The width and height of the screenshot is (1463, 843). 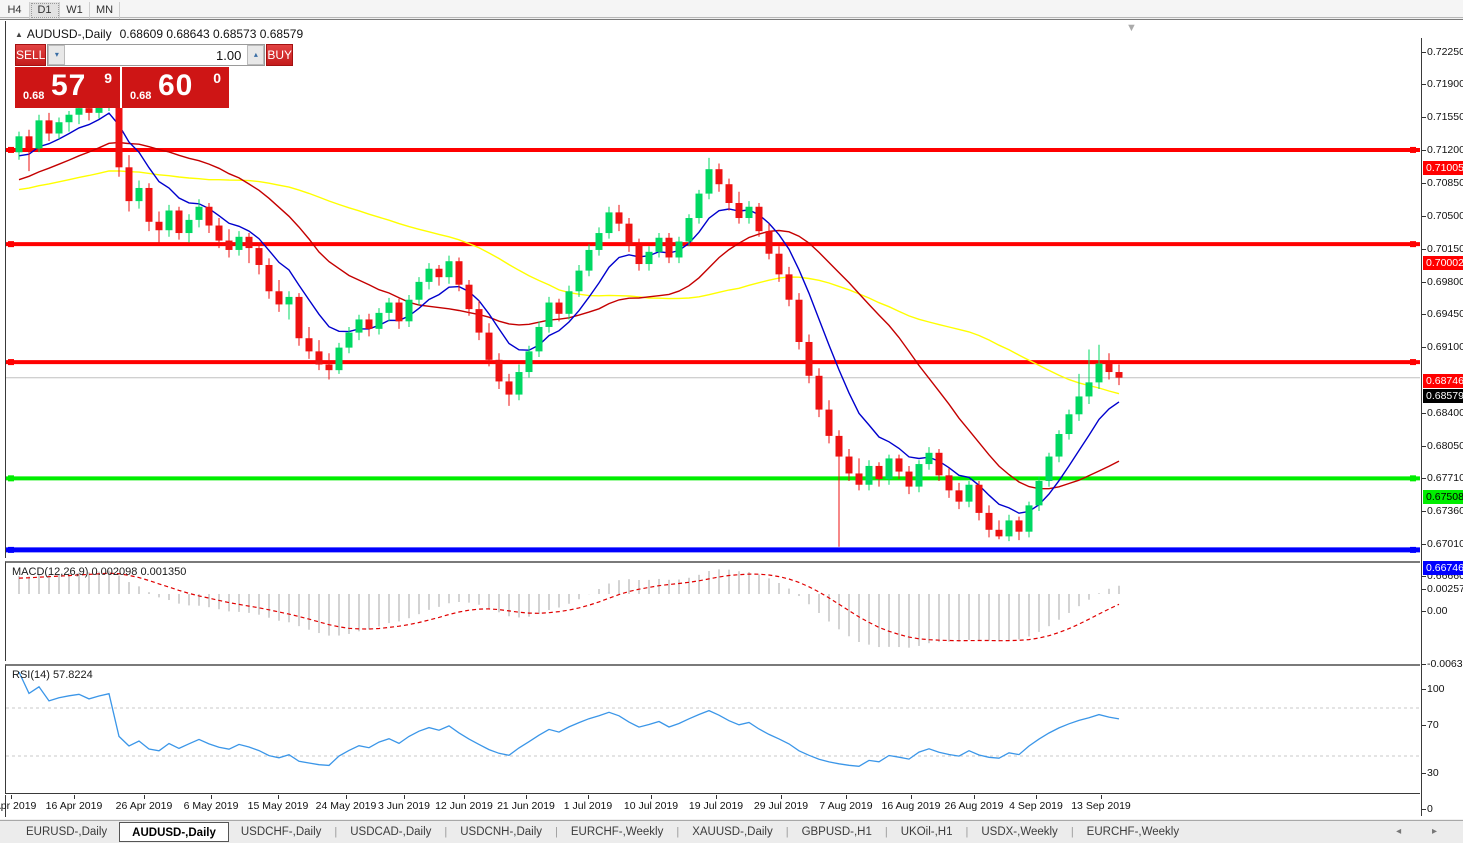 What do you see at coordinates (141, 96) in the screenshot?
I see `buy-price-prefix: 0.68` at bounding box center [141, 96].